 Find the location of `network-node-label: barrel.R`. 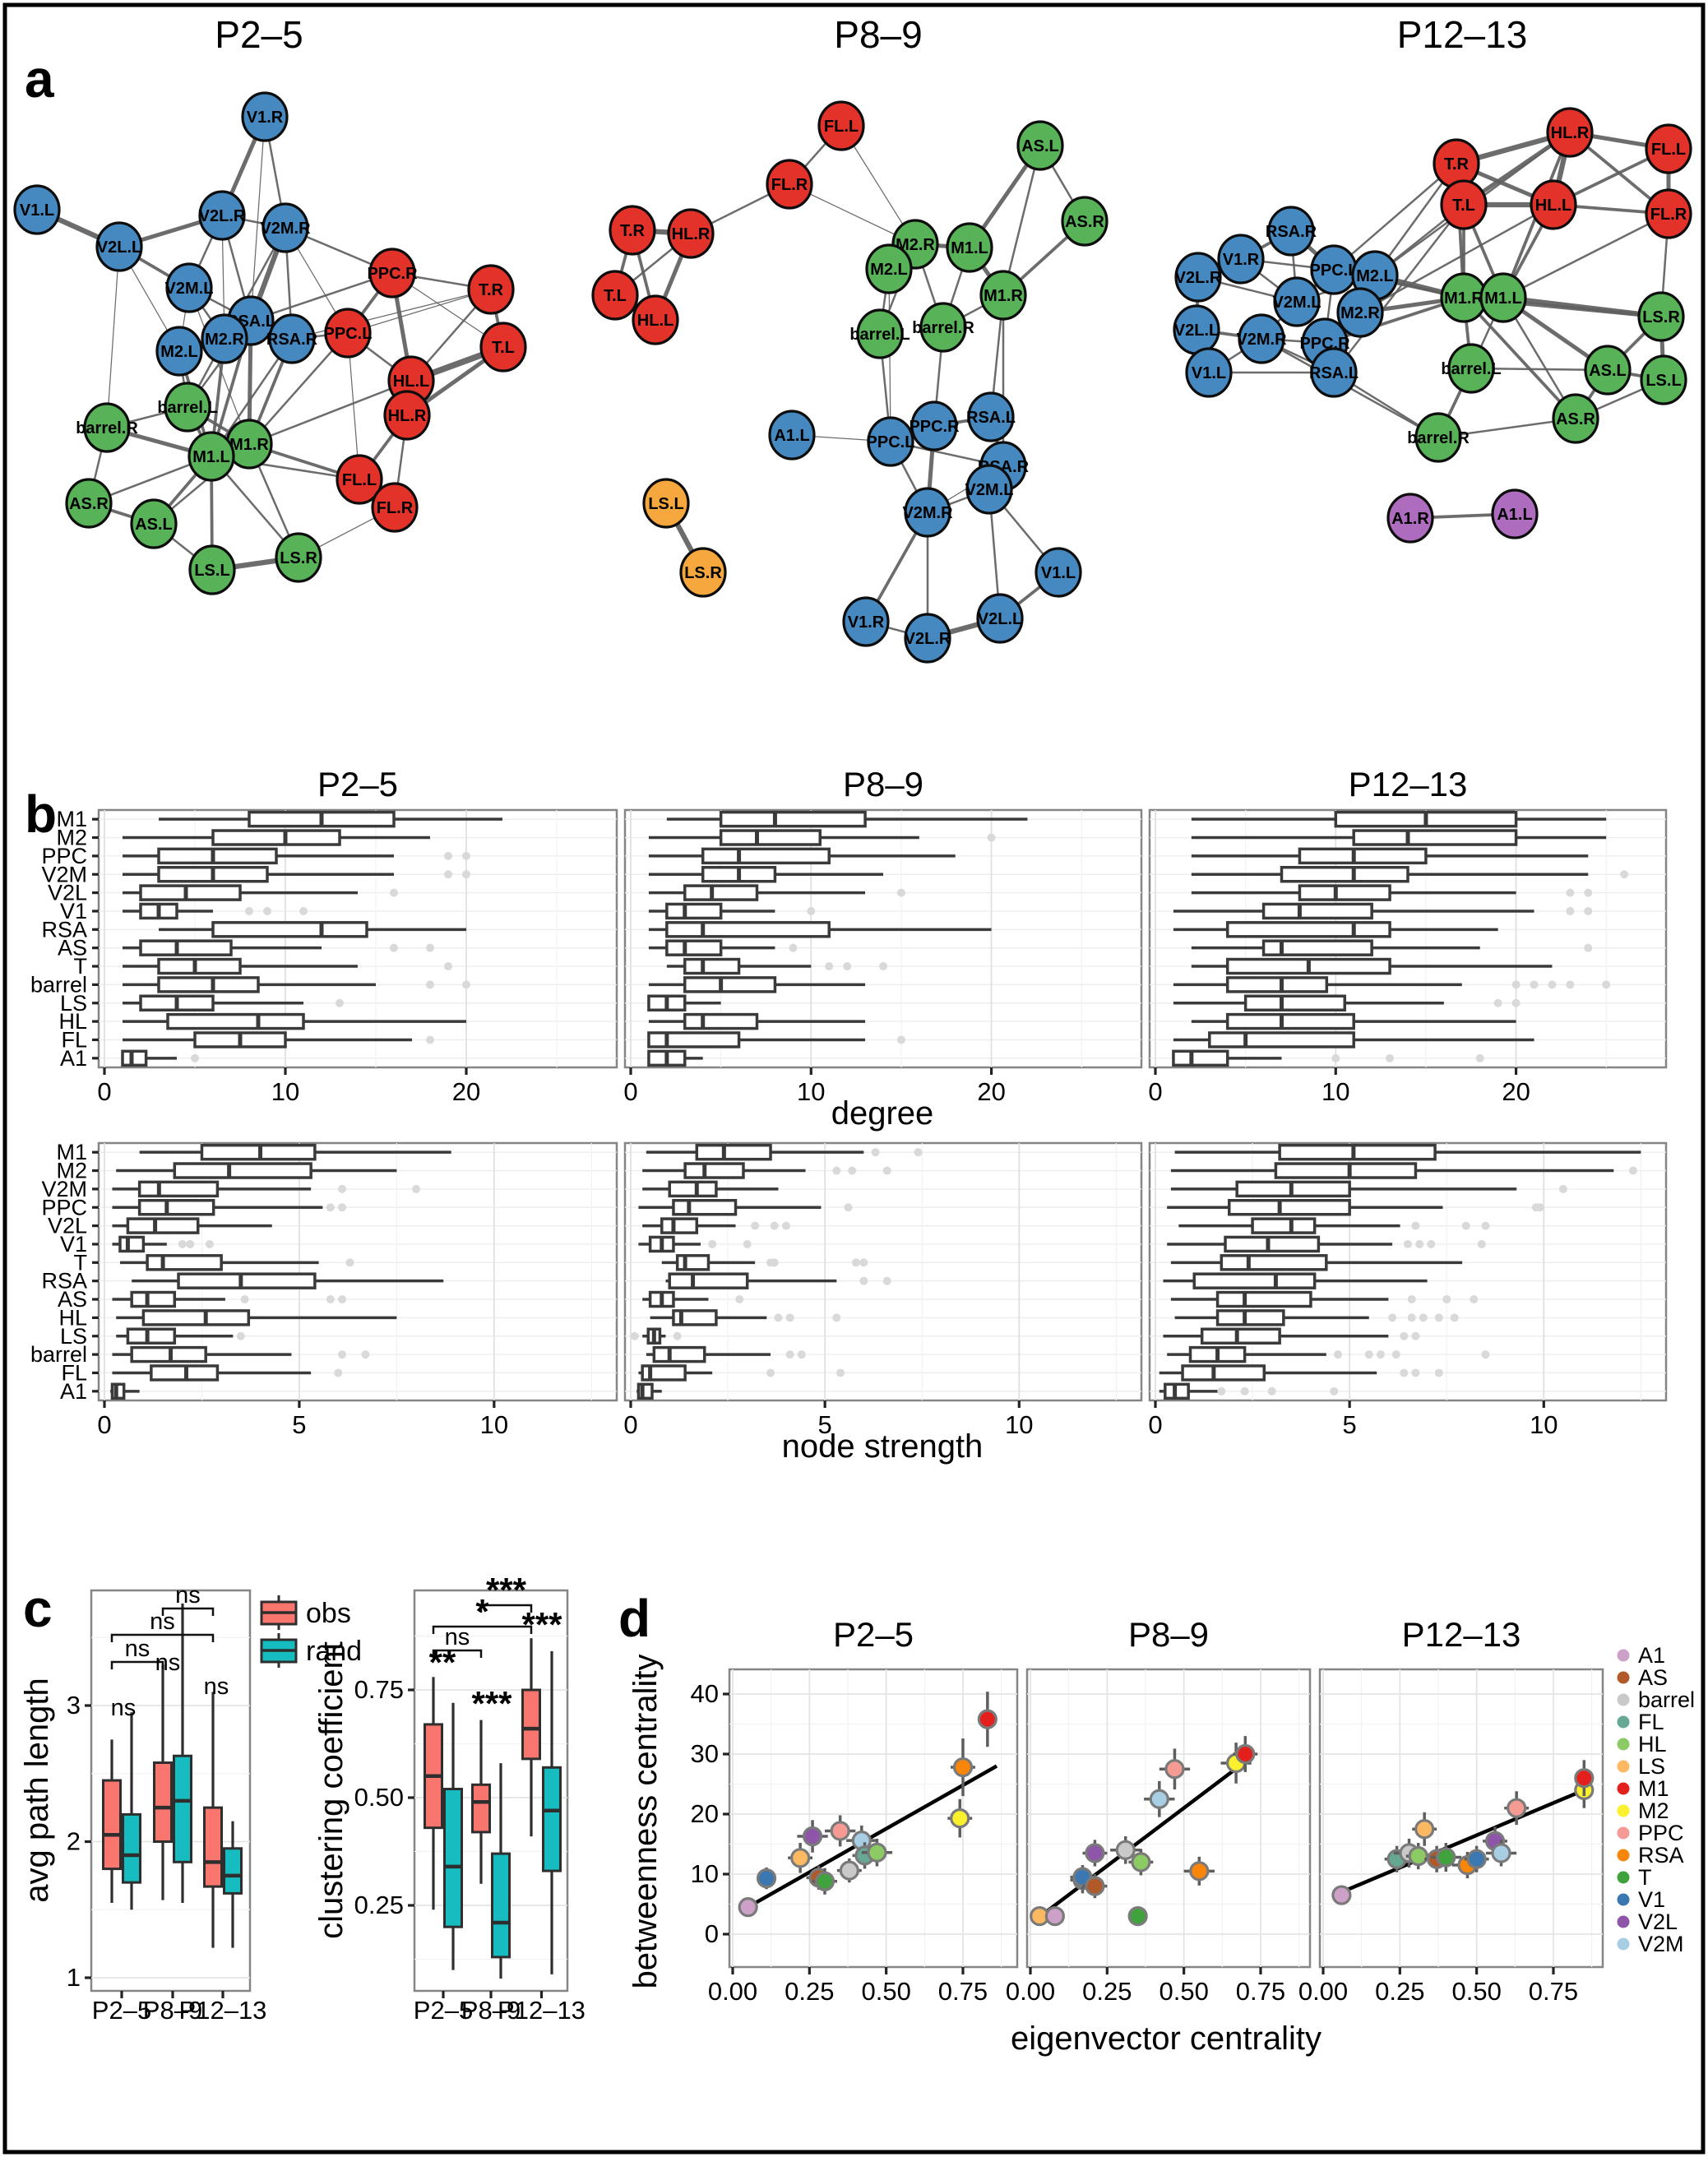

network-node-label: barrel.R is located at coordinates (107, 428).